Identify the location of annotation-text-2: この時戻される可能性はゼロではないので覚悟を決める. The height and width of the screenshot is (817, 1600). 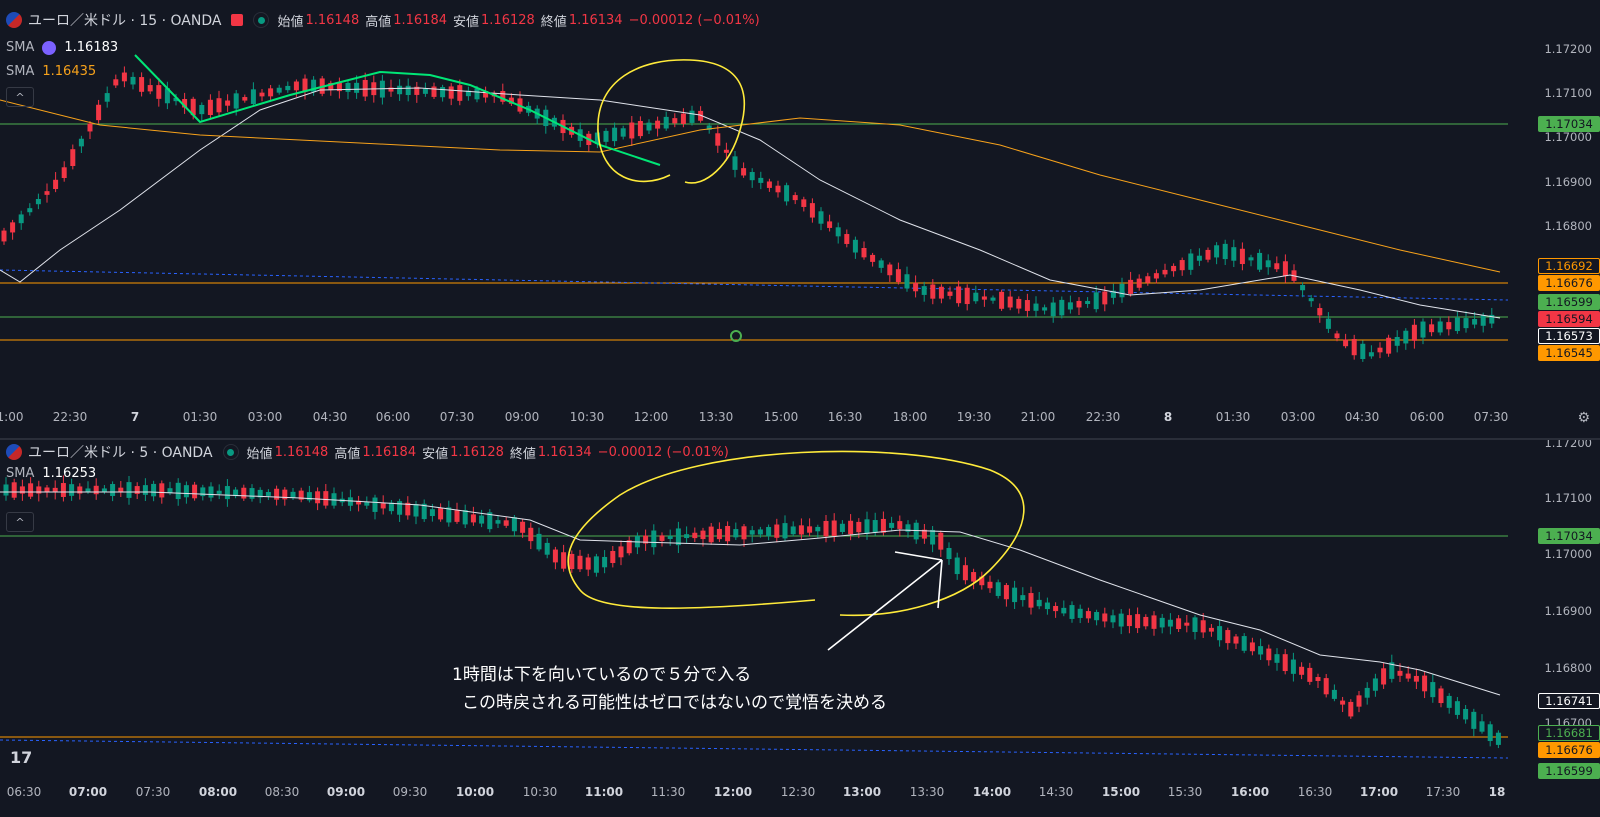
(674, 703).